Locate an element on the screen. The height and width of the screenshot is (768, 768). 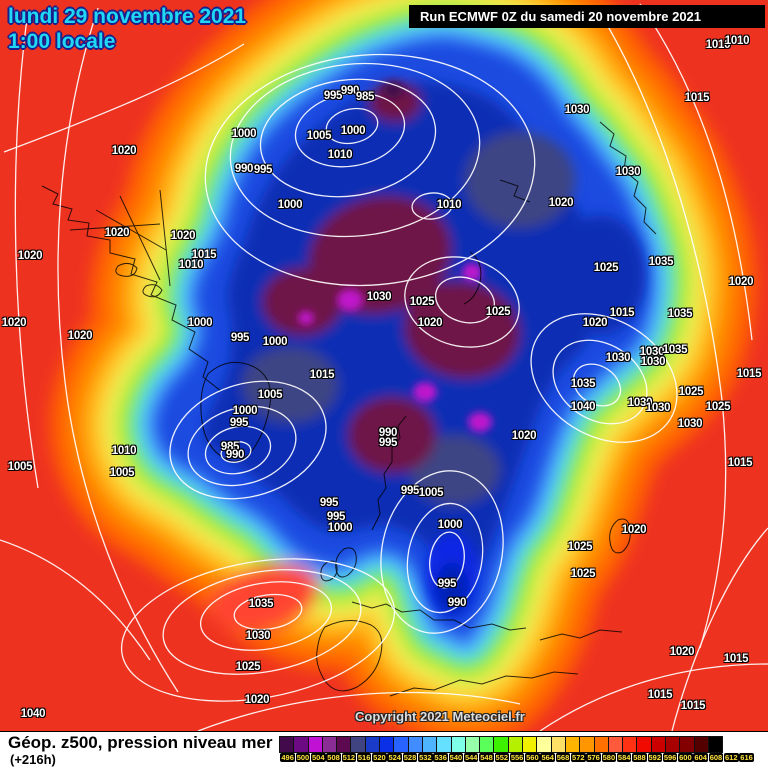
colorbar-value: 592 is located at coordinates (655, 757).